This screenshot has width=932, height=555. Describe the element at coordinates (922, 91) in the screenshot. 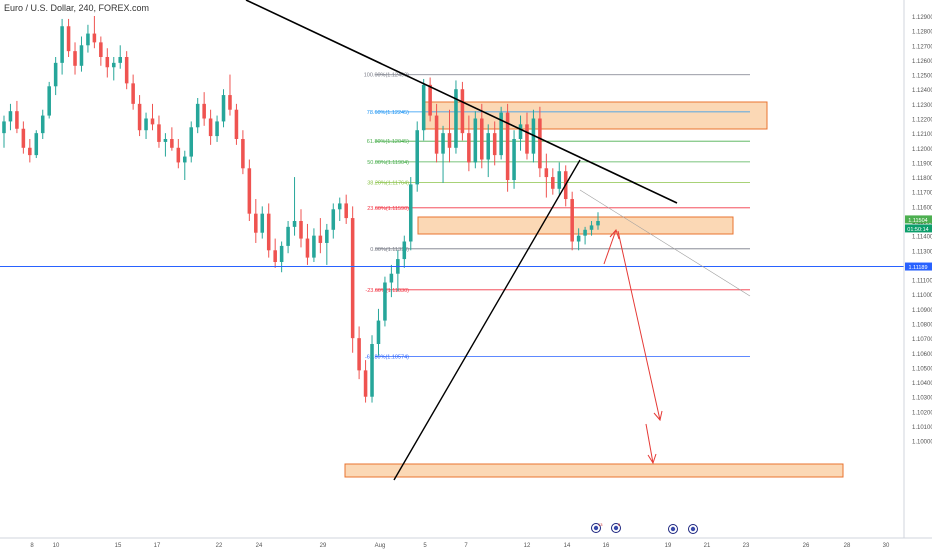

I see `price-tick-label: 1.12400` at that location.